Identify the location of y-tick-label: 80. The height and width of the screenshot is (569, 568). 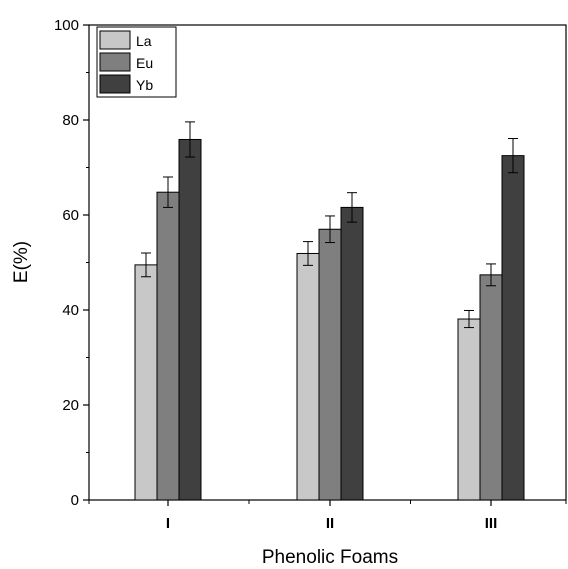
(70, 120).